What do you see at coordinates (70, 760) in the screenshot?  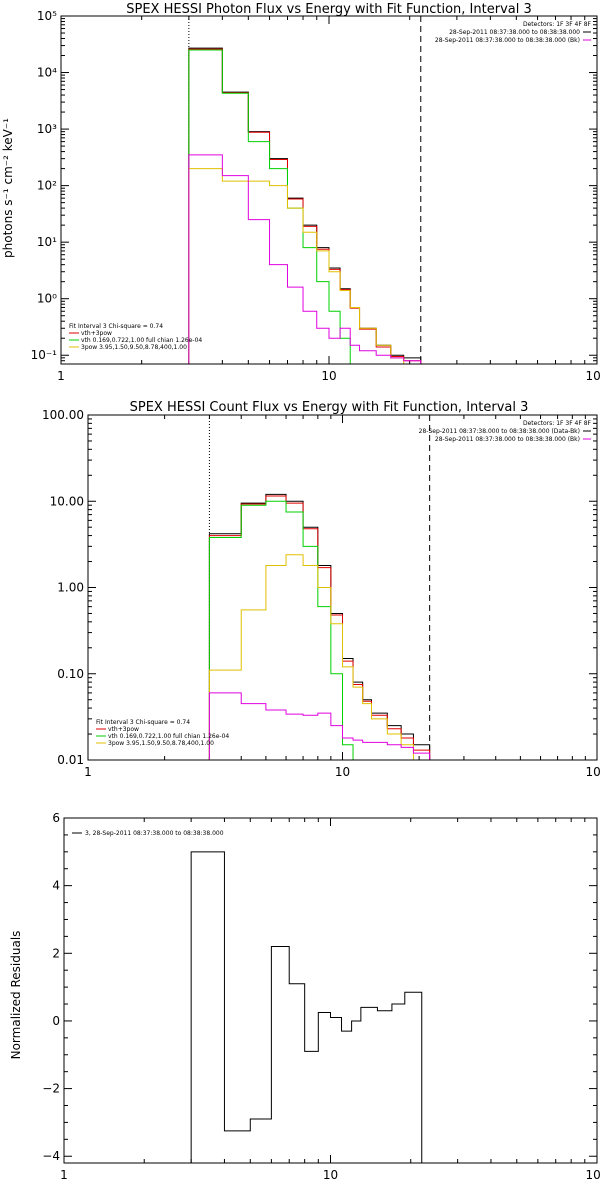 I see `y-tick-label: 0.01` at bounding box center [70, 760].